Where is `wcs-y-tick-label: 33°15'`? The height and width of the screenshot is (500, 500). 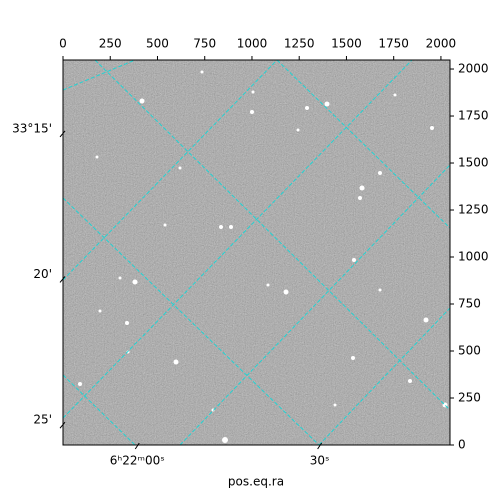 wcs-y-tick-label: 33°15' is located at coordinates (32, 128).